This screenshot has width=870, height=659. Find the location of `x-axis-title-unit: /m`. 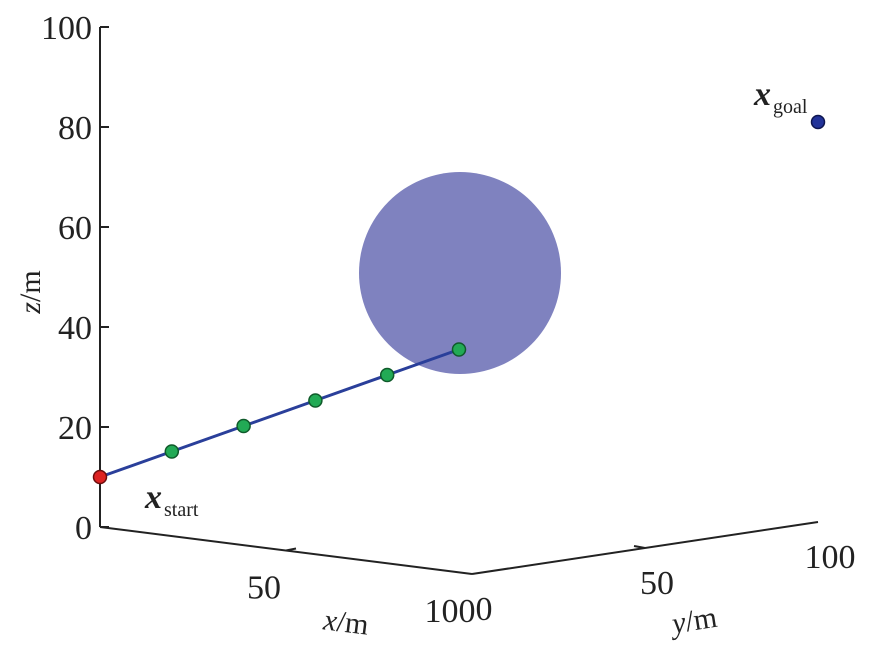

x-axis-title-unit: /m is located at coordinates (352, 623).